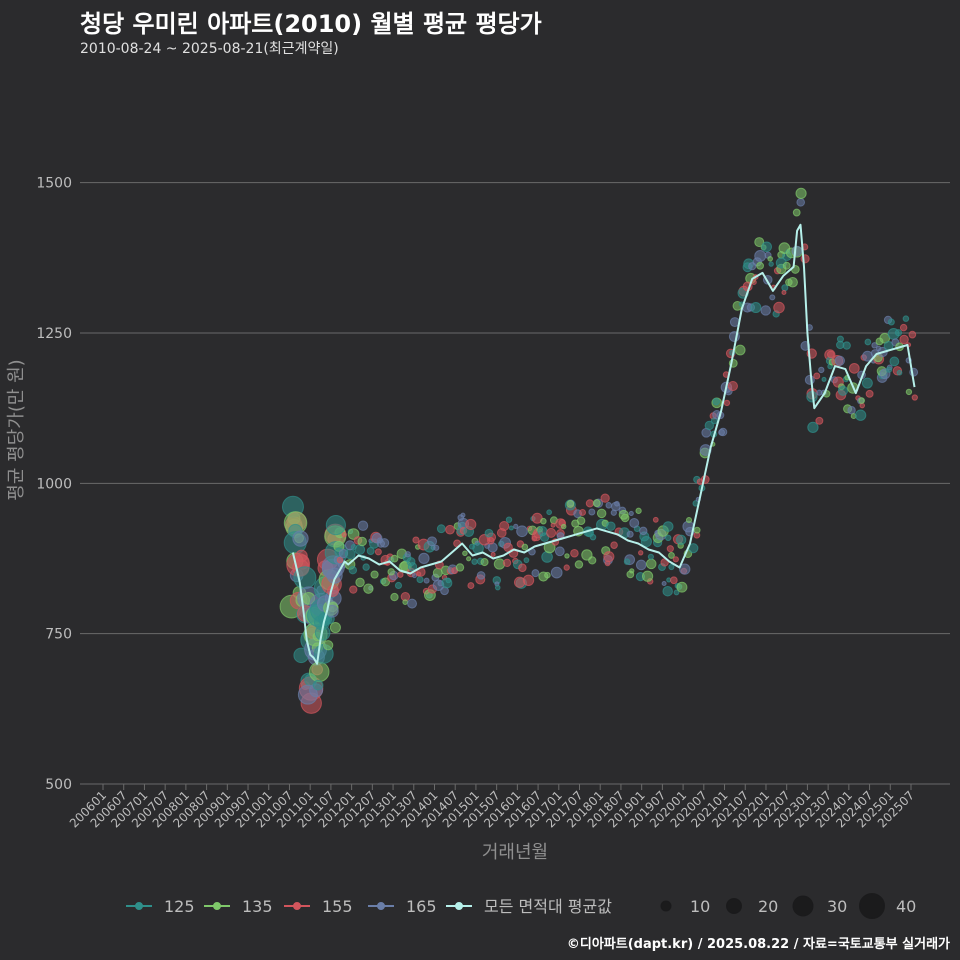 The height and width of the screenshot is (960, 960). I want to click on y-tick-label: 750, so click(58, 635).